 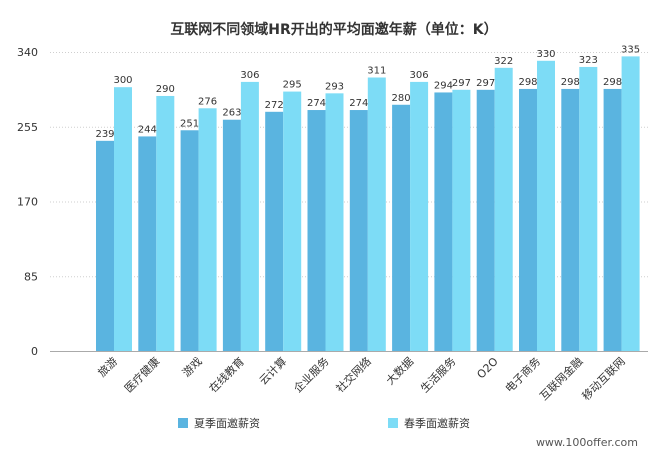 I want to click on data-label: 239, so click(x=104, y=134).